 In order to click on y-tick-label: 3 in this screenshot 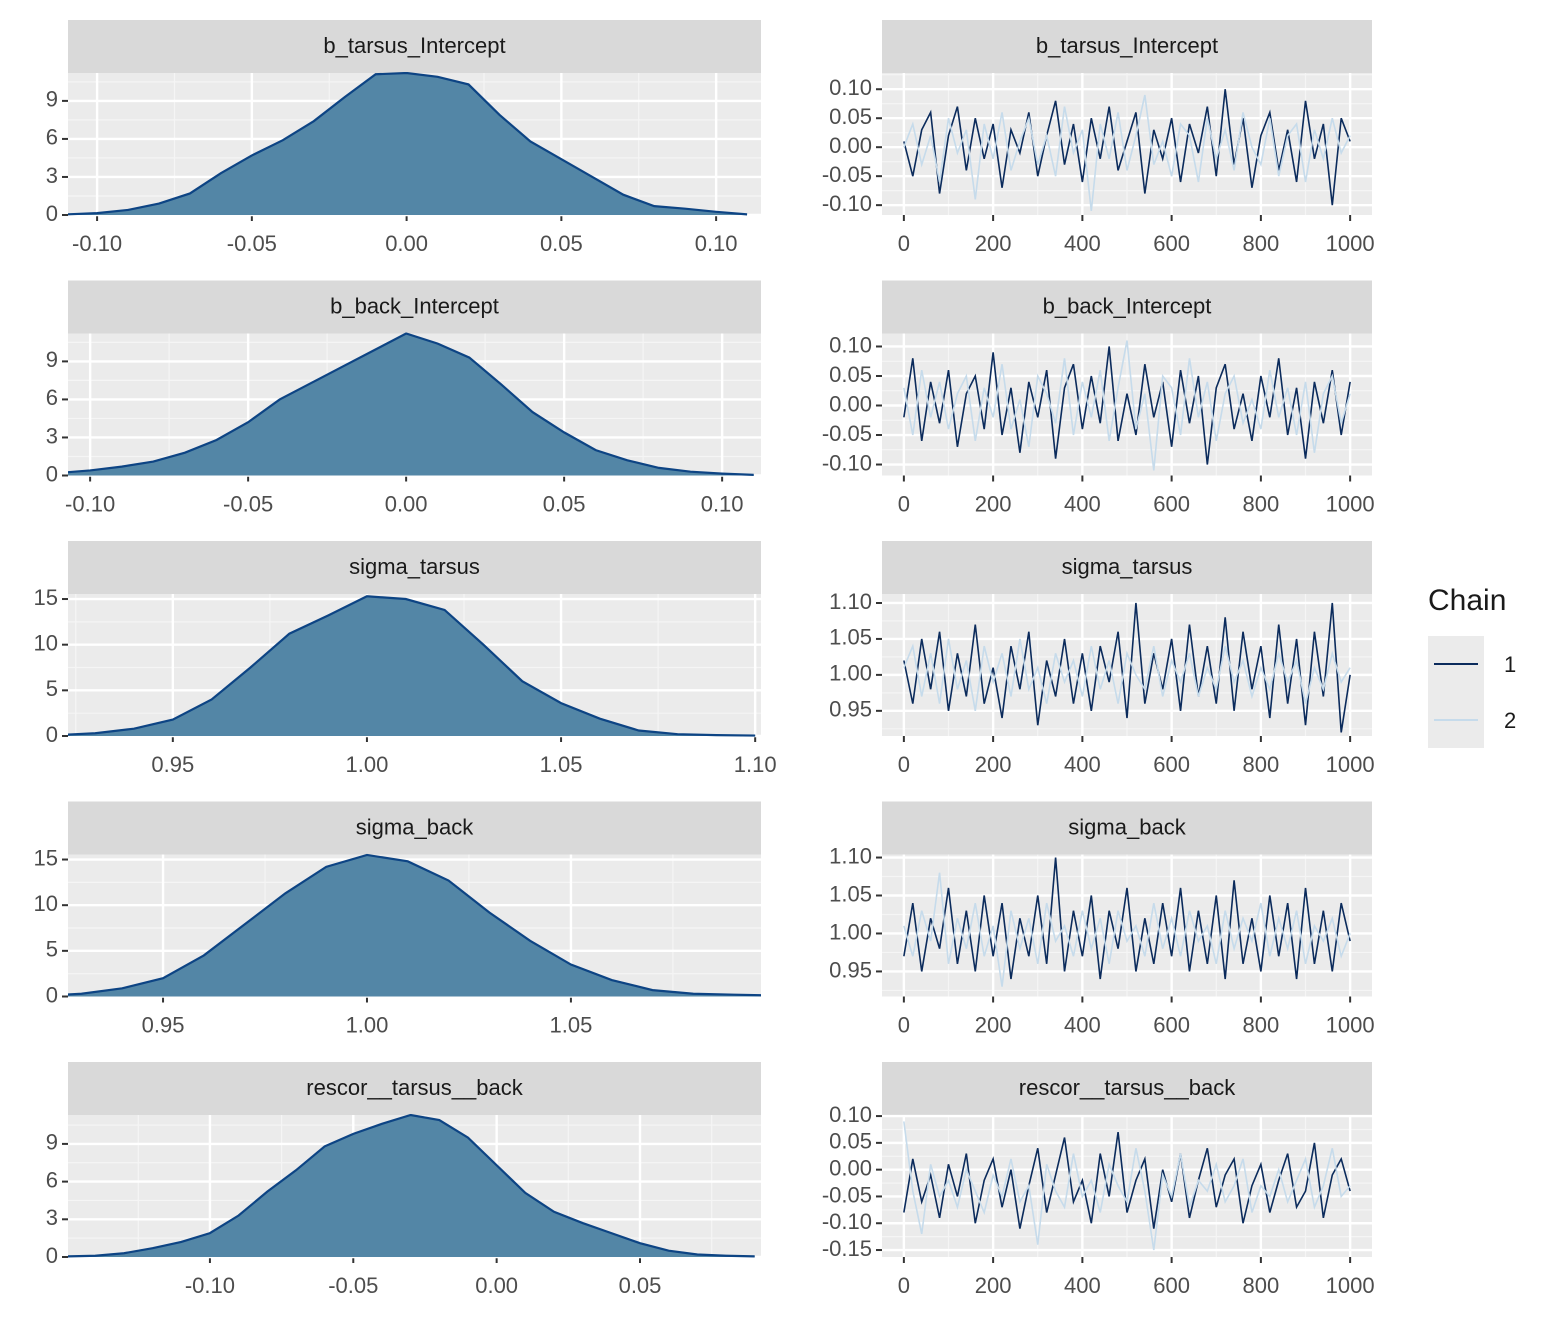, I will do `click(52, 1217)`.